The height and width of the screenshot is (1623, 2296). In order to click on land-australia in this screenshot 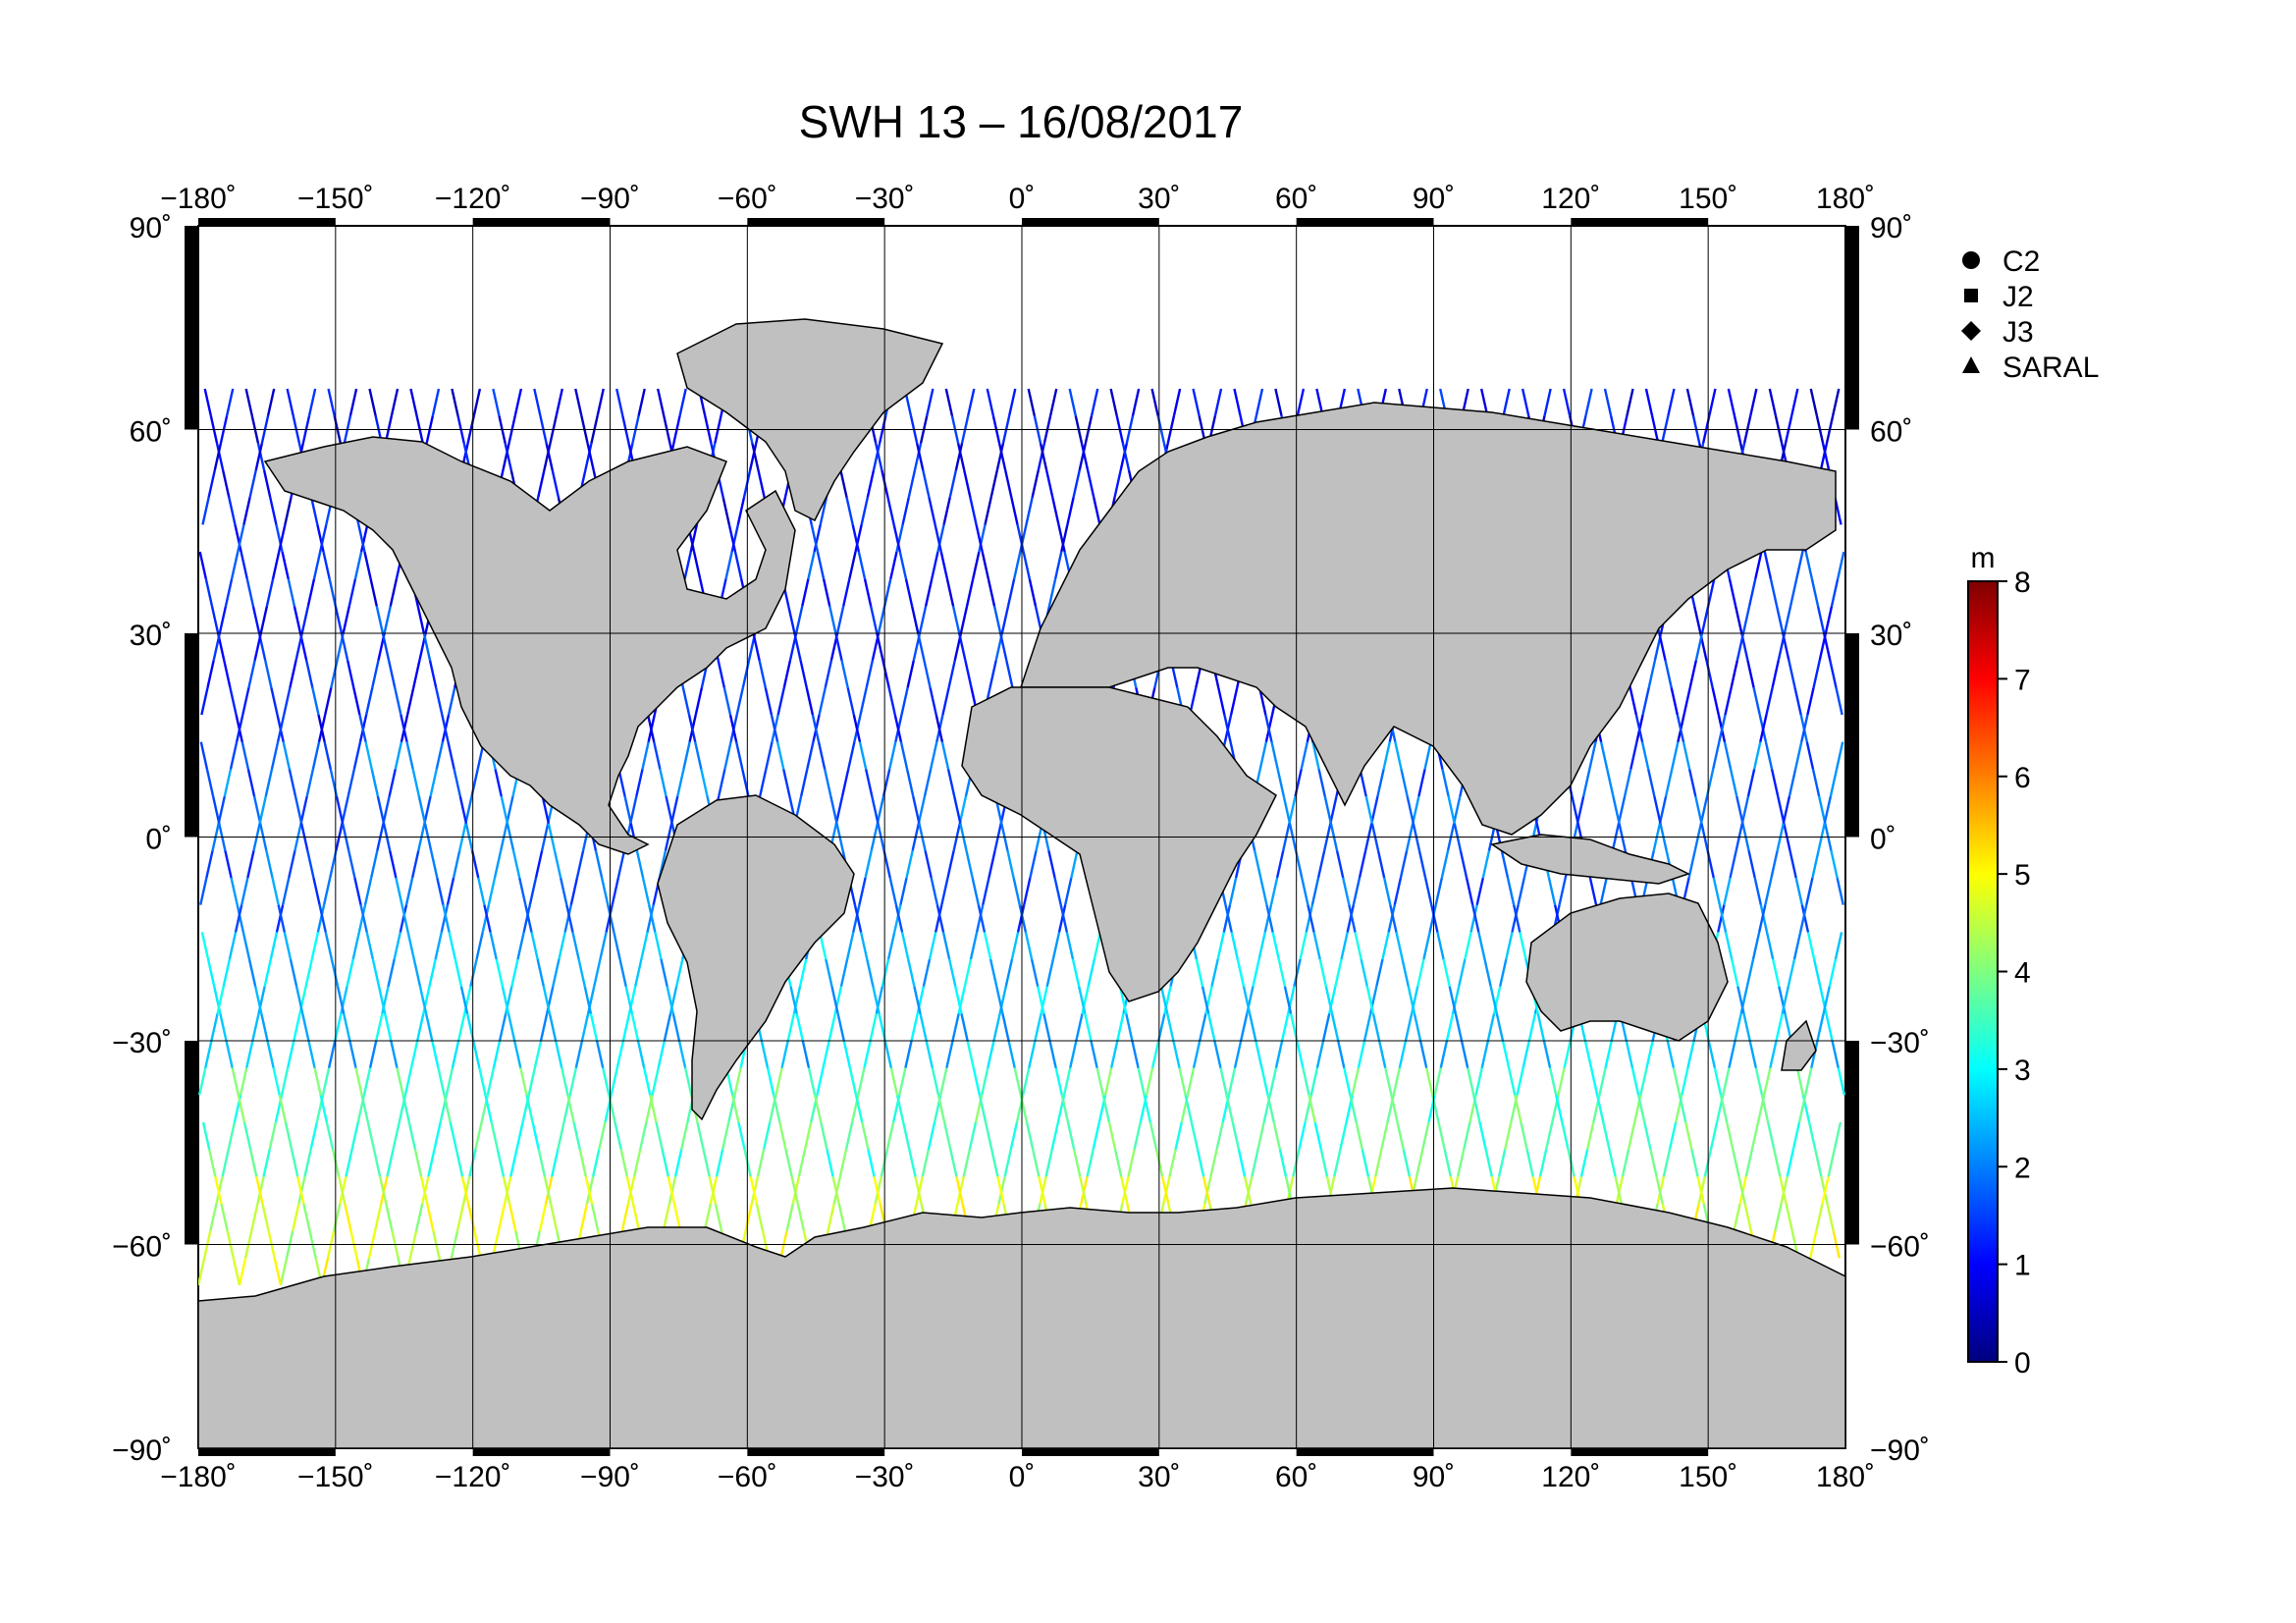, I will do `click(1627, 967)`.